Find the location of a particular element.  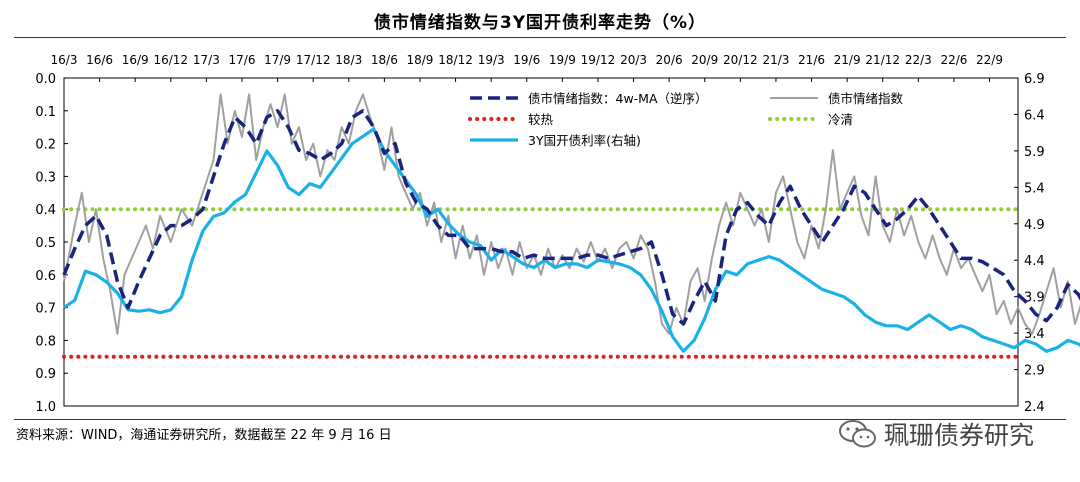

x-tick-label: 18/12 is located at coordinates (455, 60).